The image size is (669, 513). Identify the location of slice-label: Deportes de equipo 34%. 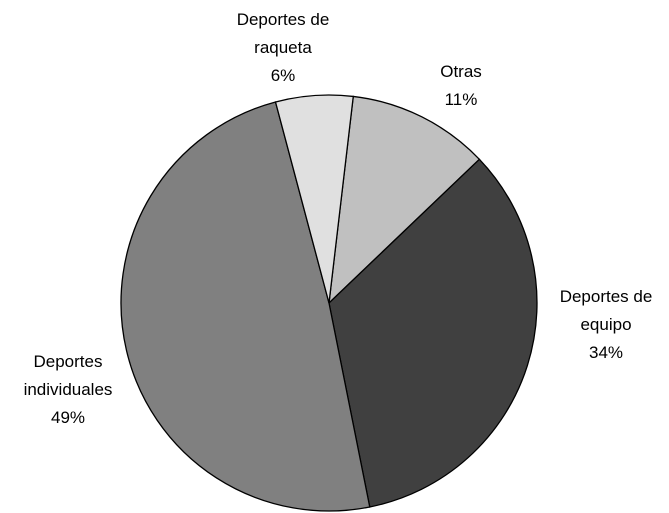
(606, 325).